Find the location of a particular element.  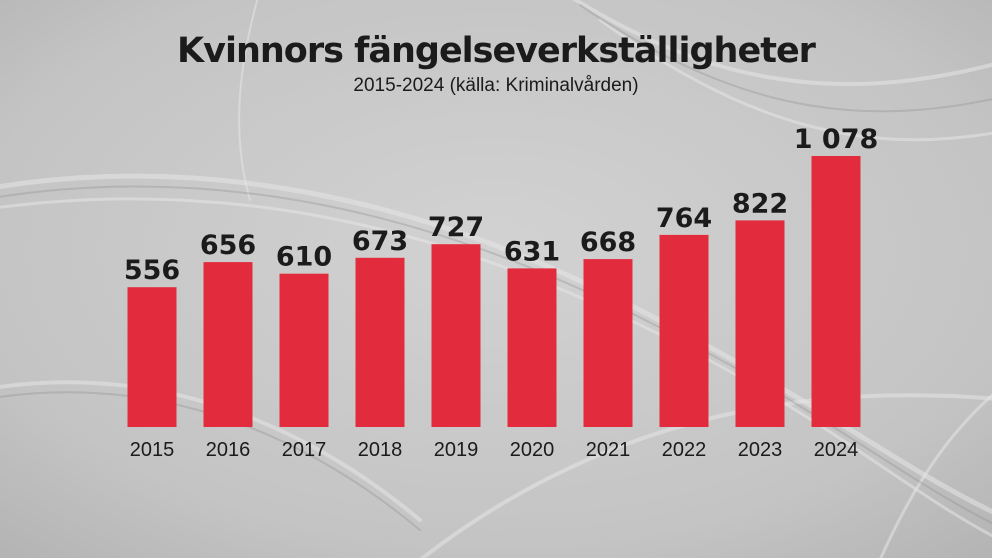

value-label-2016: 656 is located at coordinates (228, 245).